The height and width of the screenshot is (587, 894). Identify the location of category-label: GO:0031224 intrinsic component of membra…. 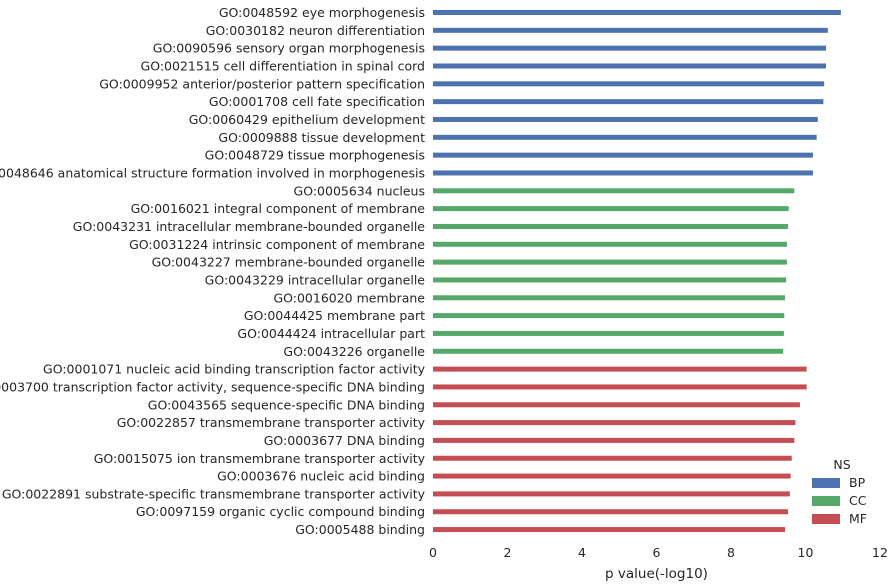
(277, 244).